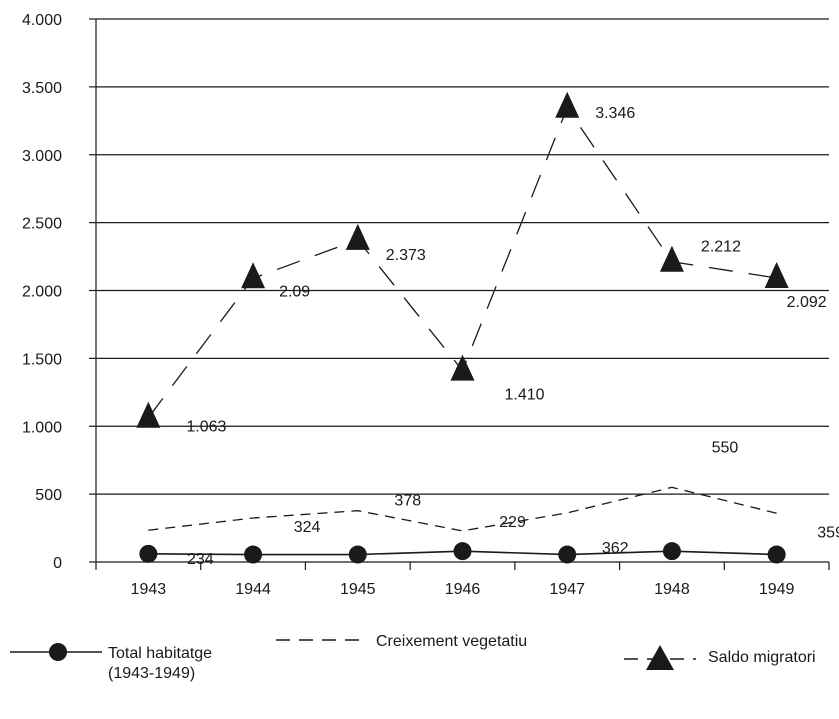  What do you see at coordinates (672, 589) in the screenshot?
I see `x-tick-label: 1948` at bounding box center [672, 589].